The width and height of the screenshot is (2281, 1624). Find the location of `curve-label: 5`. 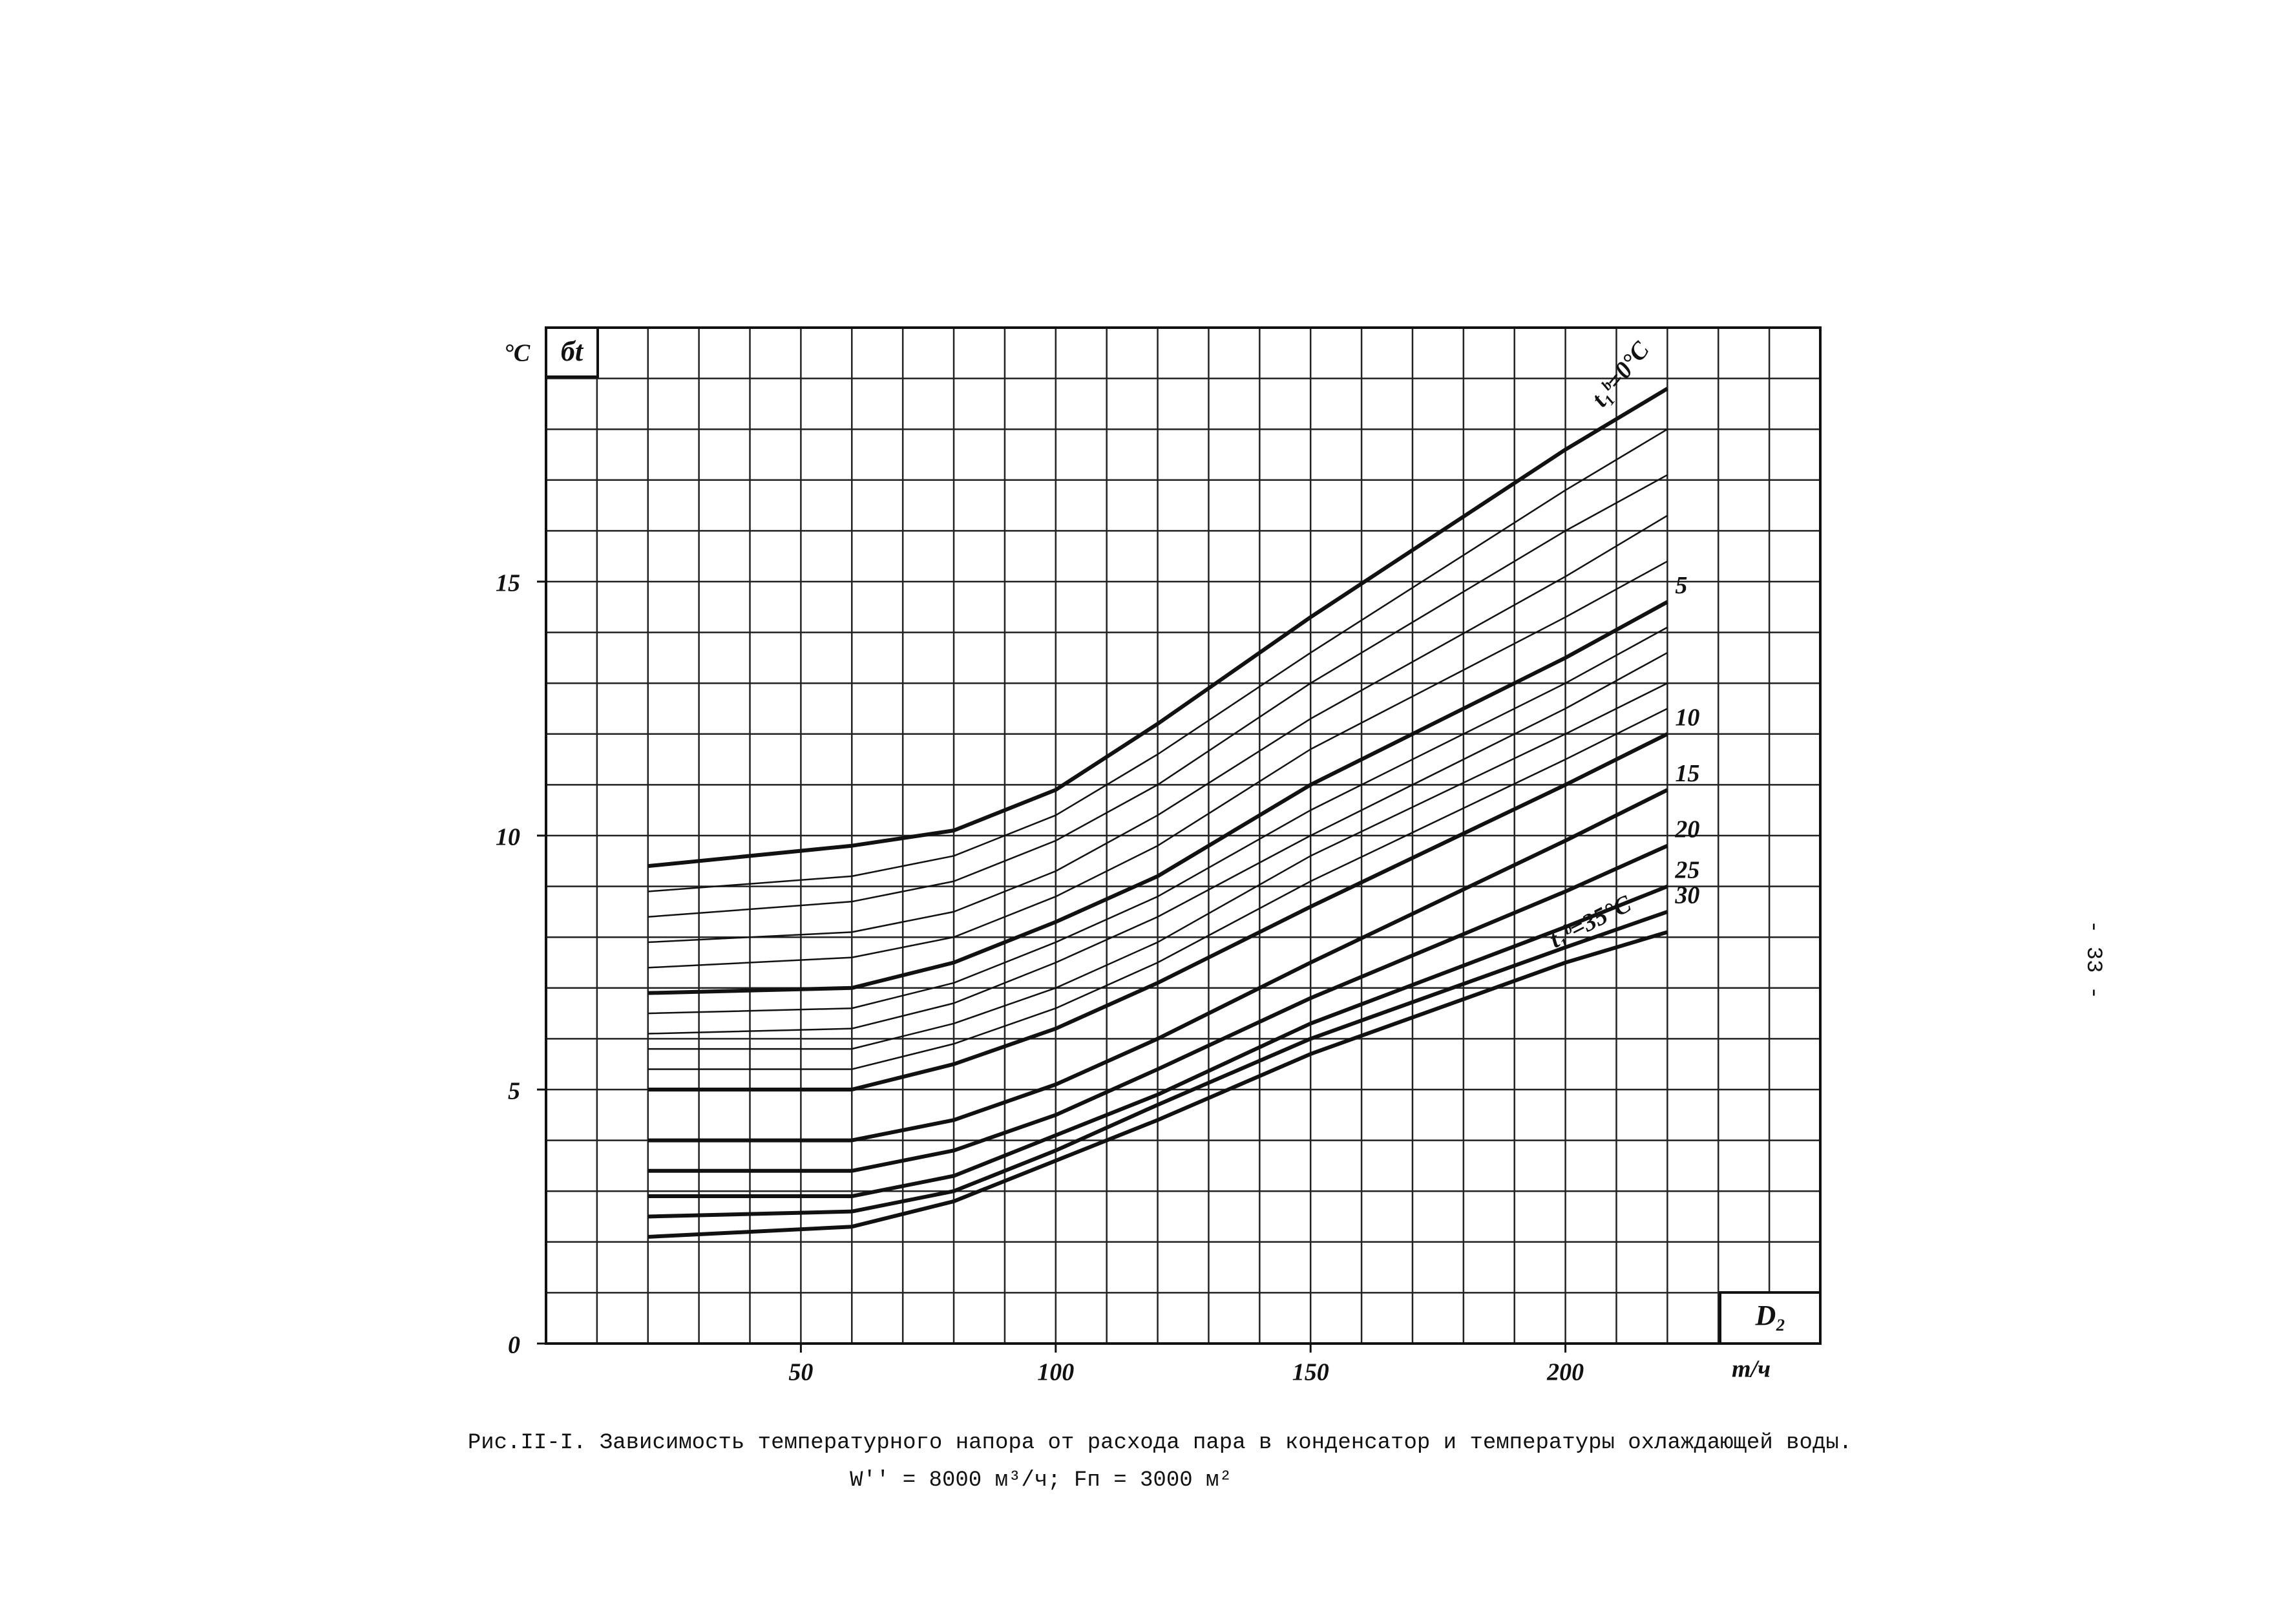

curve-label: 5 is located at coordinates (1681, 585).